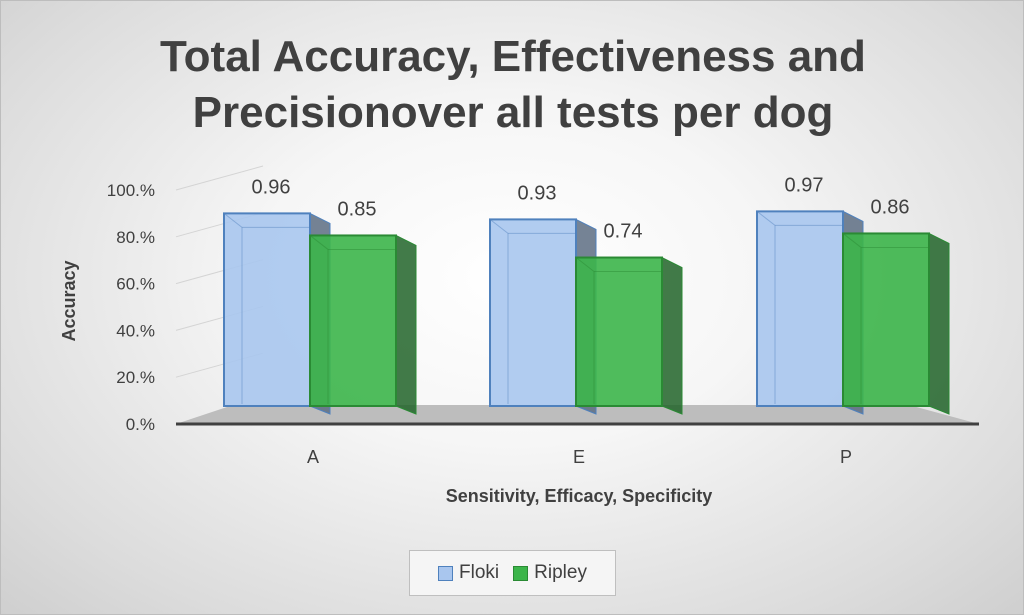 Image resolution: width=1024 pixels, height=616 pixels. What do you see at coordinates (579, 496) in the screenshot?
I see `x-axis-title: Sensitivity, Efficacy, Specificity` at bounding box center [579, 496].